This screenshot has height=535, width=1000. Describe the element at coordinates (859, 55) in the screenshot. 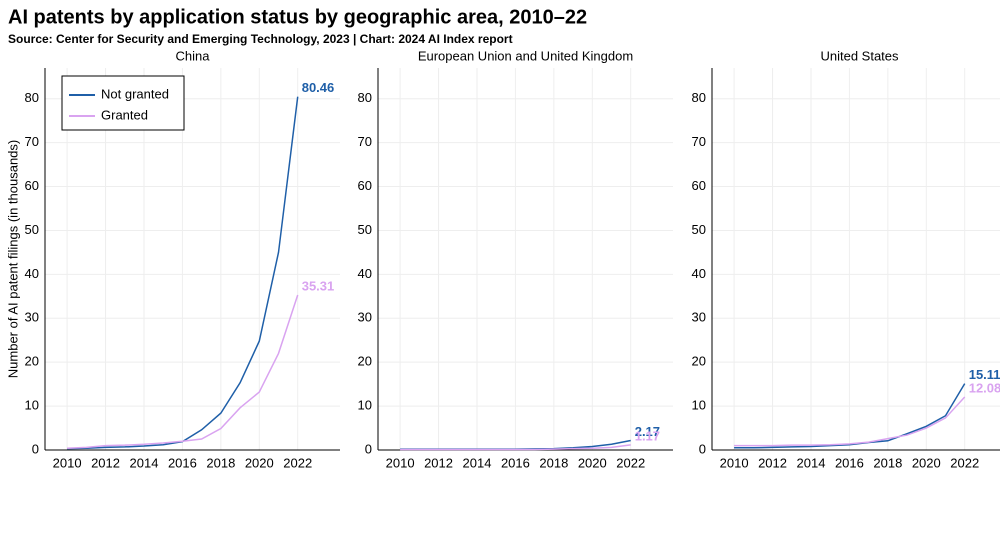

I see `panel-title: United States` at that location.